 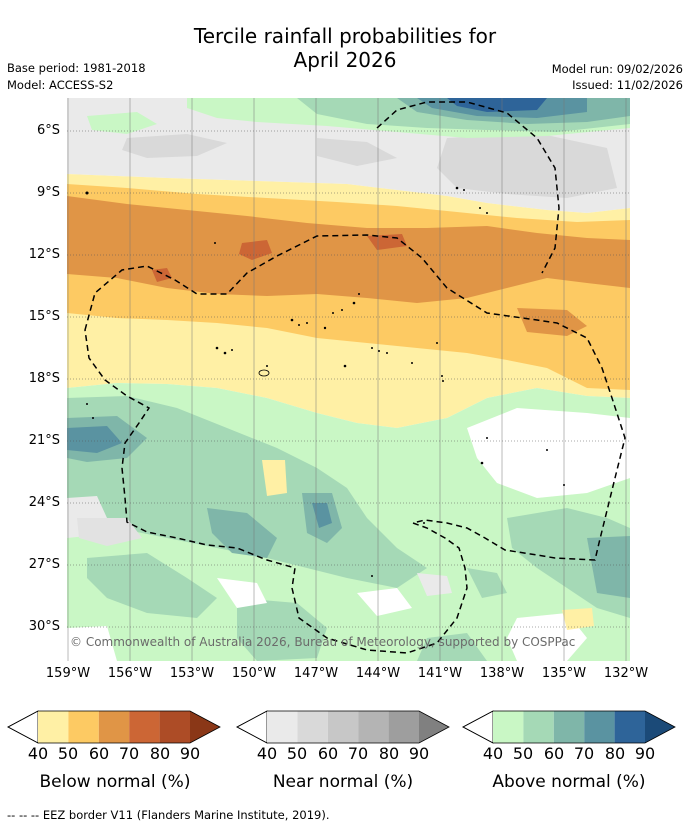 I want to click on lat-label: 21°S, so click(x=44, y=440).